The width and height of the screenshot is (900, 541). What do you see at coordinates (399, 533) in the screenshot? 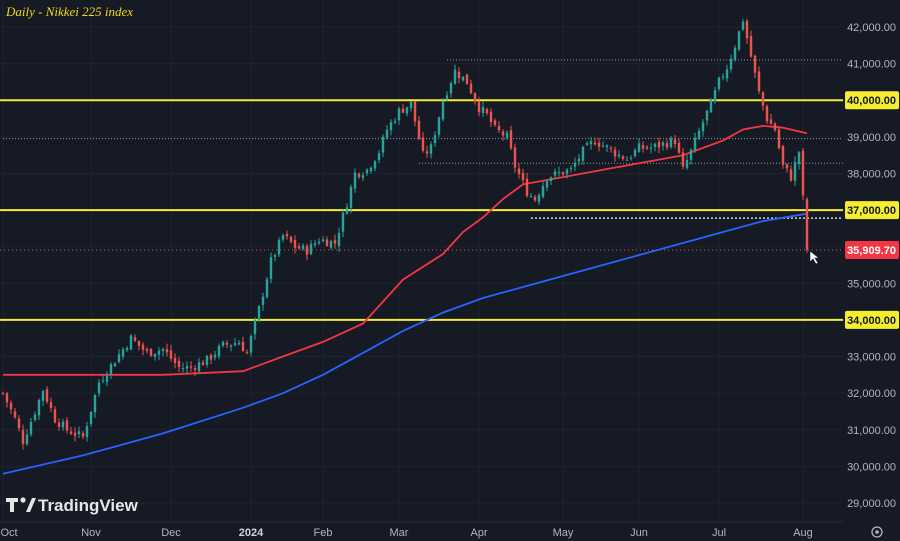
I see `time-tick-label: Mar` at bounding box center [399, 533].